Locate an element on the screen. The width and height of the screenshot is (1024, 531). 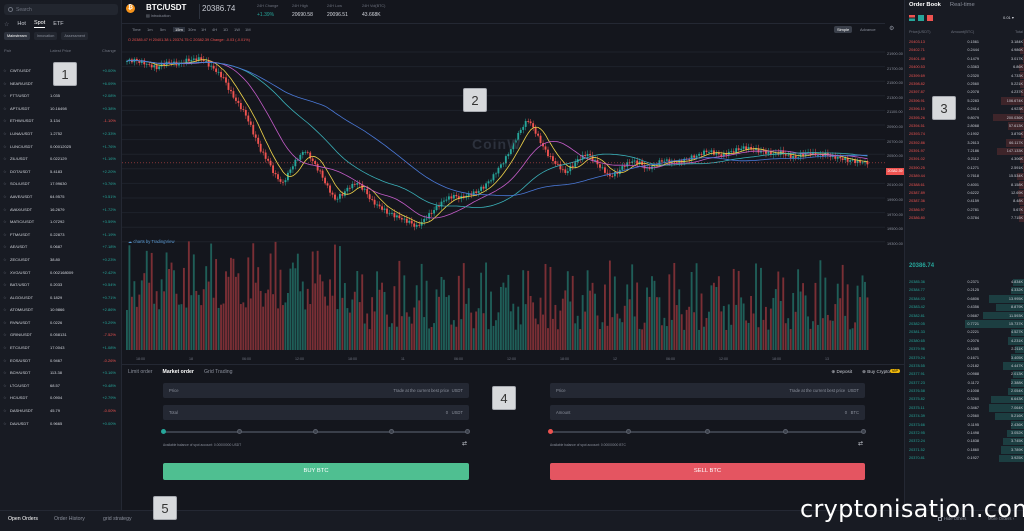
tab-real-time: Real-time is located at coordinates (962, 5).